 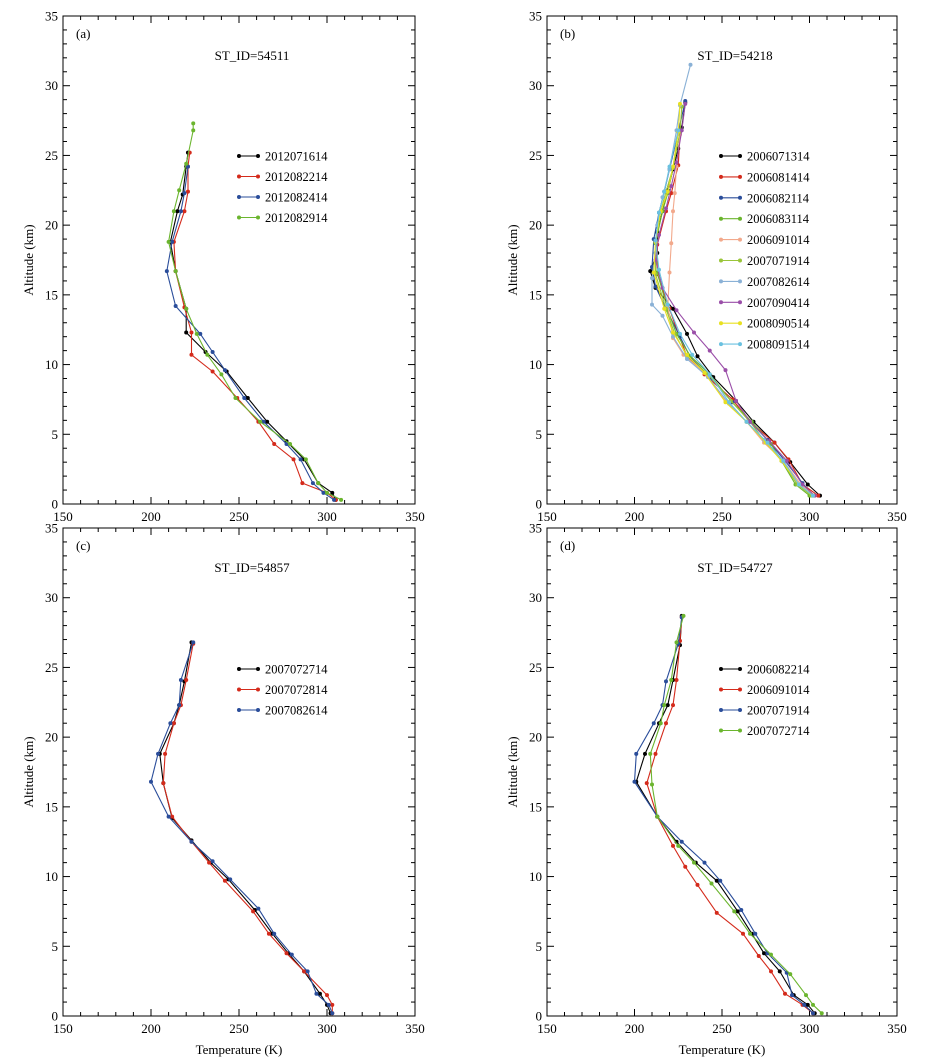 What do you see at coordinates (51, 85) in the screenshot?
I see `y-tick-label: 30` at bounding box center [51, 85].